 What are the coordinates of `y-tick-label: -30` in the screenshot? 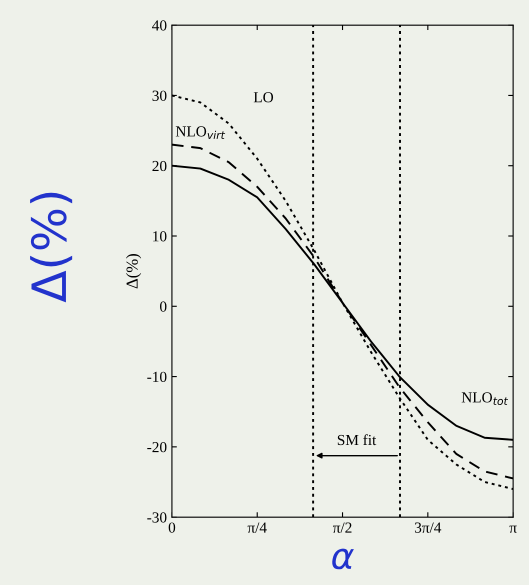 It's located at (156, 517).